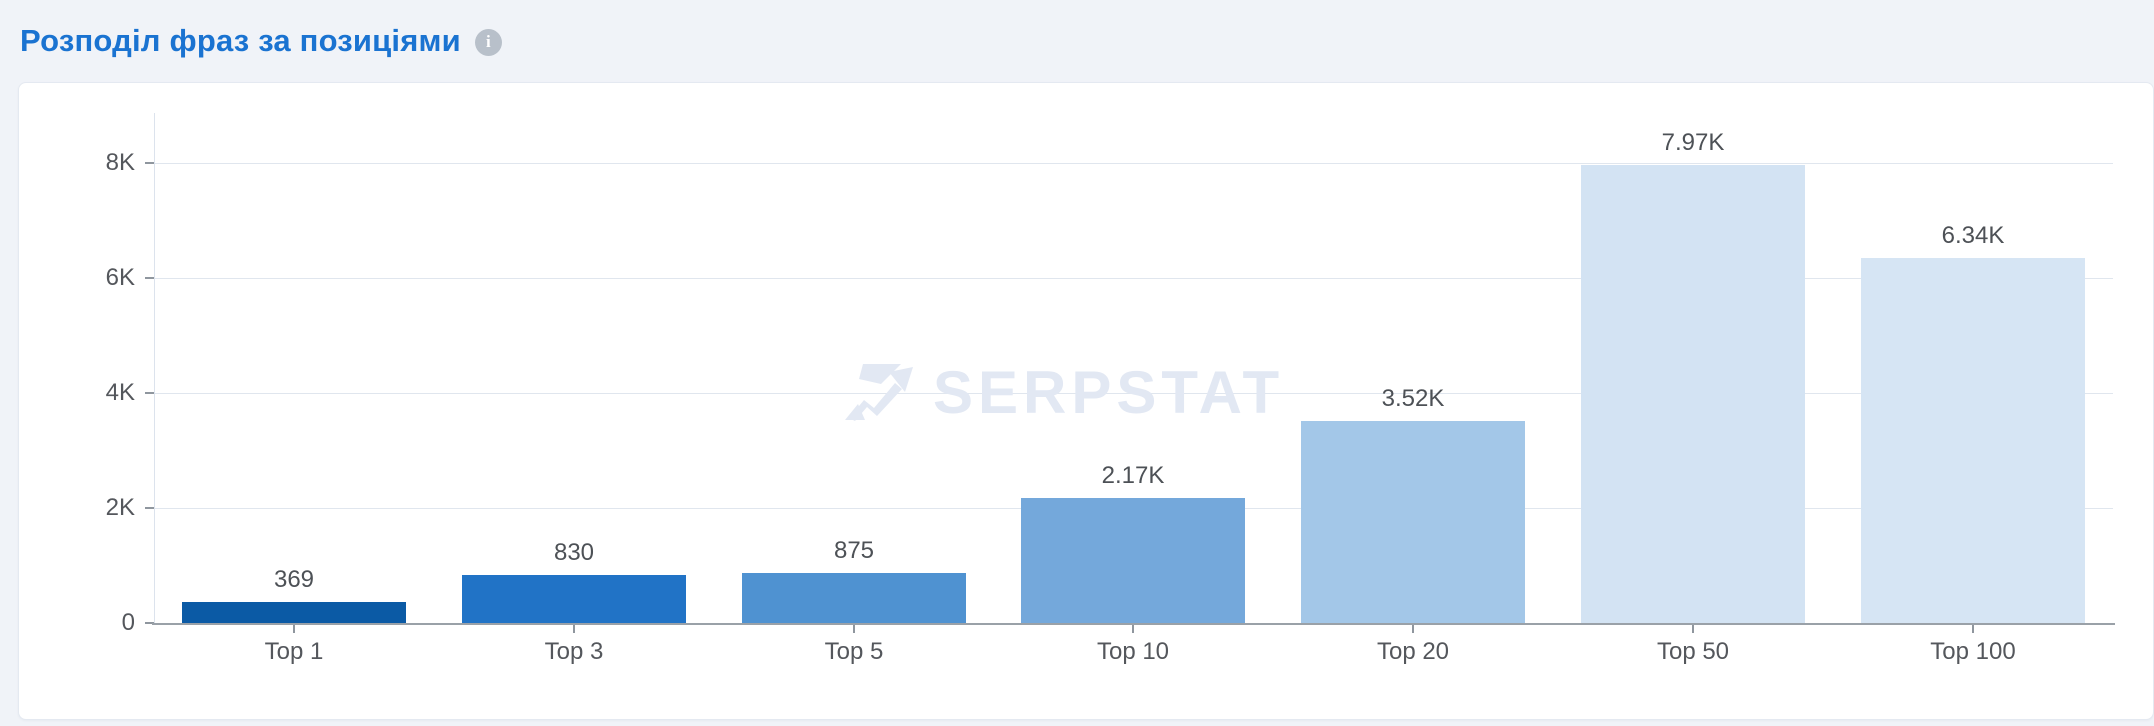  Describe the element at coordinates (574, 651) in the screenshot. I see `x-axis-label-top-3: Top 3` at that location.